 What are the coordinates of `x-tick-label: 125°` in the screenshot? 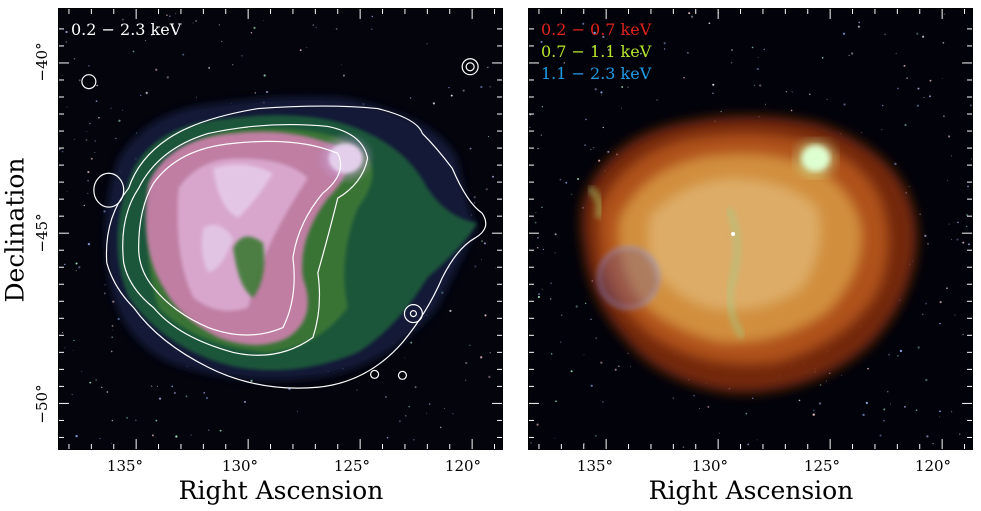 It's located at (822, 466).